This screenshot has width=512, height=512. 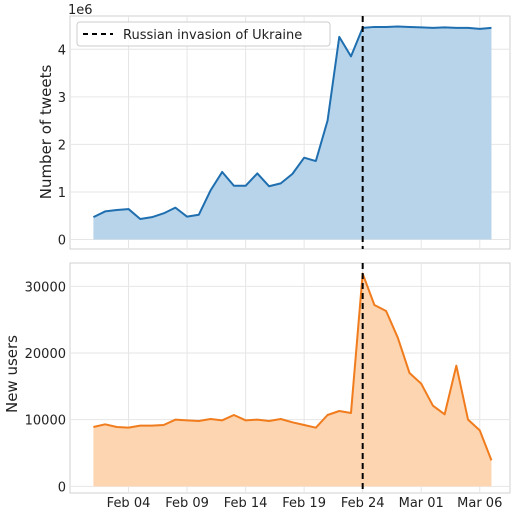 I want to click on tweets-y-tick-label: 2, so click(x=62, y=145).